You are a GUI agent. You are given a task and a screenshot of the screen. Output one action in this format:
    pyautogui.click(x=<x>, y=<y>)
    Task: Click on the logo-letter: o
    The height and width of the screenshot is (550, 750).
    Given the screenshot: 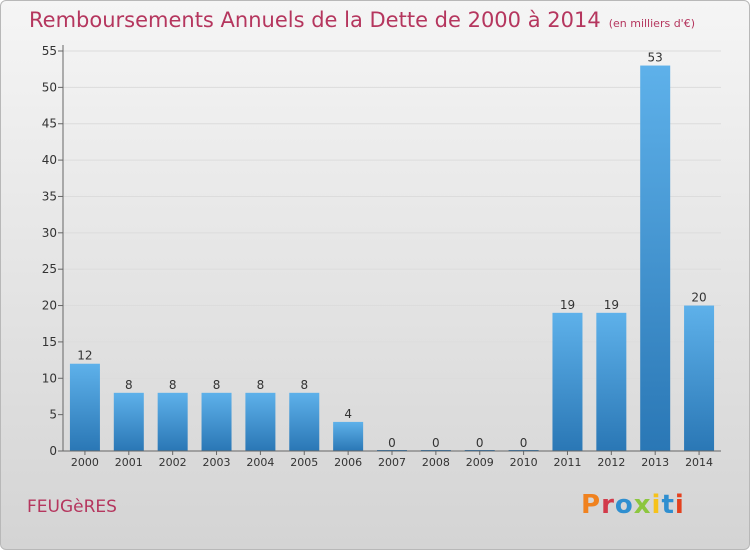 What is the action you would take?
    pyautogui.click(x=624, y=505)
    